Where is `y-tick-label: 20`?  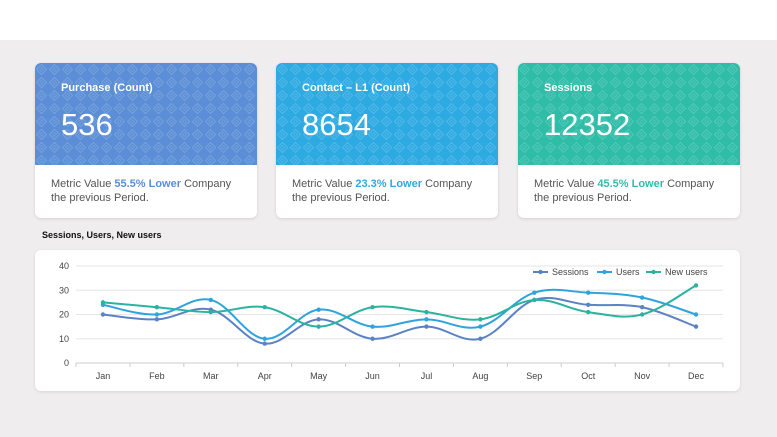
y-tick-label: 20 is located at coordinates (64, 315).